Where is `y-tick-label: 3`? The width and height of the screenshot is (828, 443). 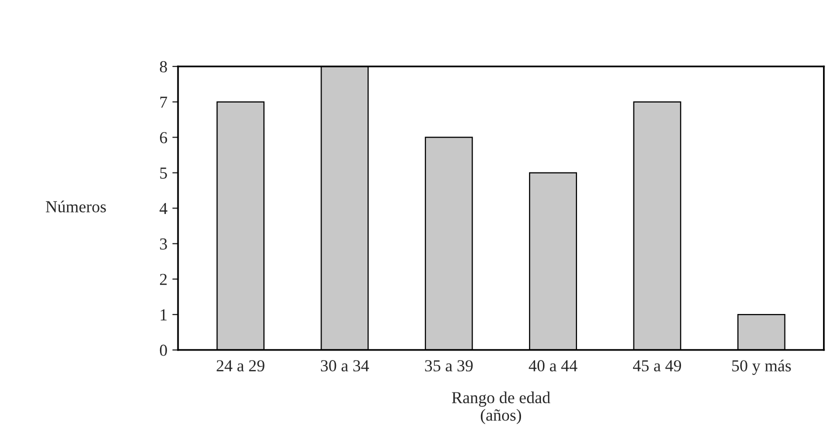
y-tick-label: 3 is located at coordinates (163, 244).